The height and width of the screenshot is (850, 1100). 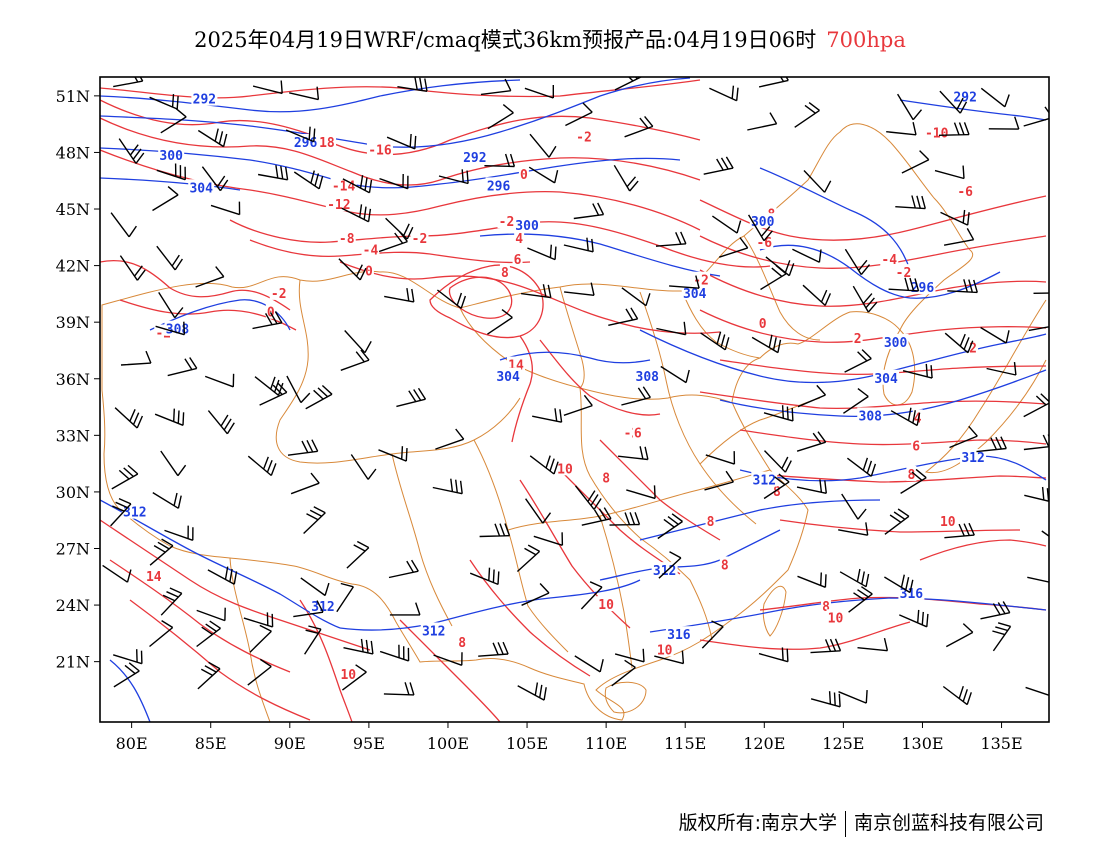 I want to click on height-label: 300, so click(x=763, y=222).